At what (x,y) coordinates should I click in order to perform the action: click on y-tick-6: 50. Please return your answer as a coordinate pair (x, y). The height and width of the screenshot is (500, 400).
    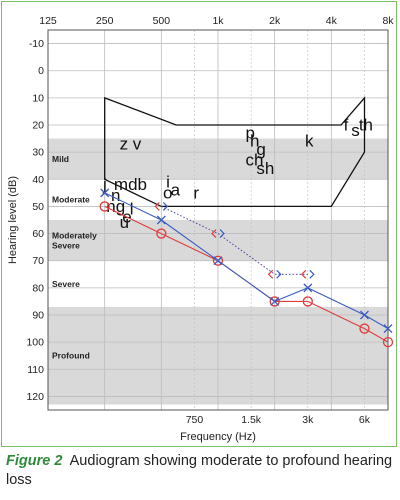
    Looking at the image, I should click on (38, 207).